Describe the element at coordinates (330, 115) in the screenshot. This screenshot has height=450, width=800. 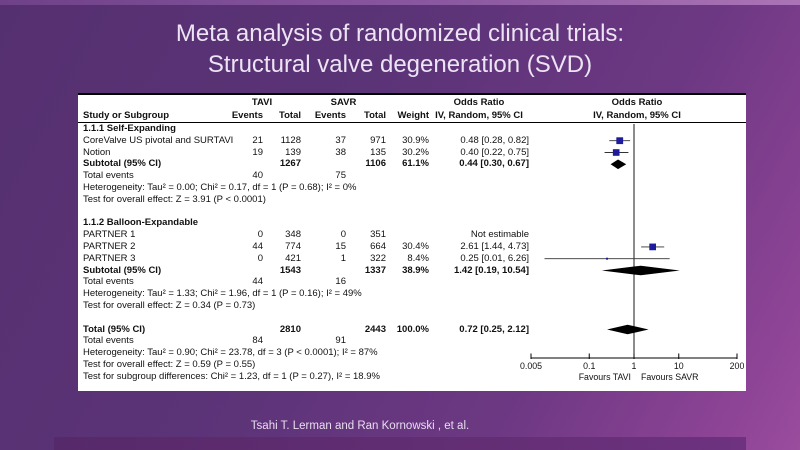
I see `col-savr-events: Events` at that location.